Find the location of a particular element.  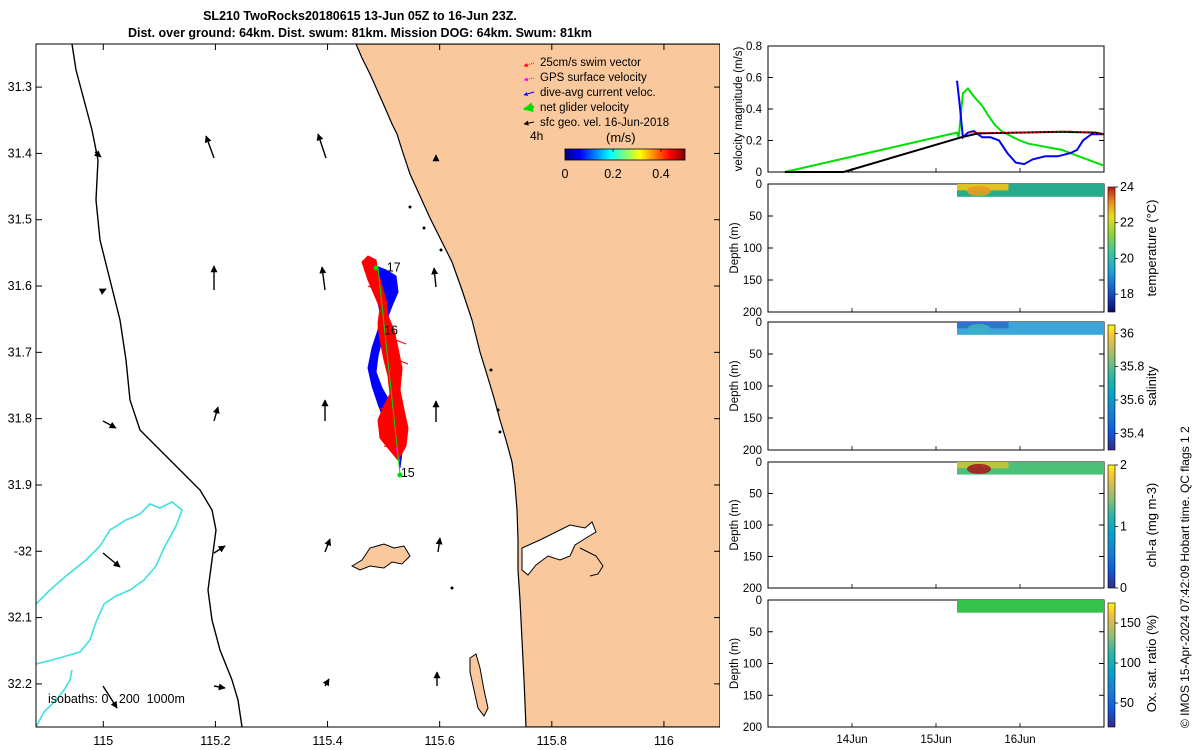

legend-label-gps: GPS surface velocity is located at coordinates (593, 78).